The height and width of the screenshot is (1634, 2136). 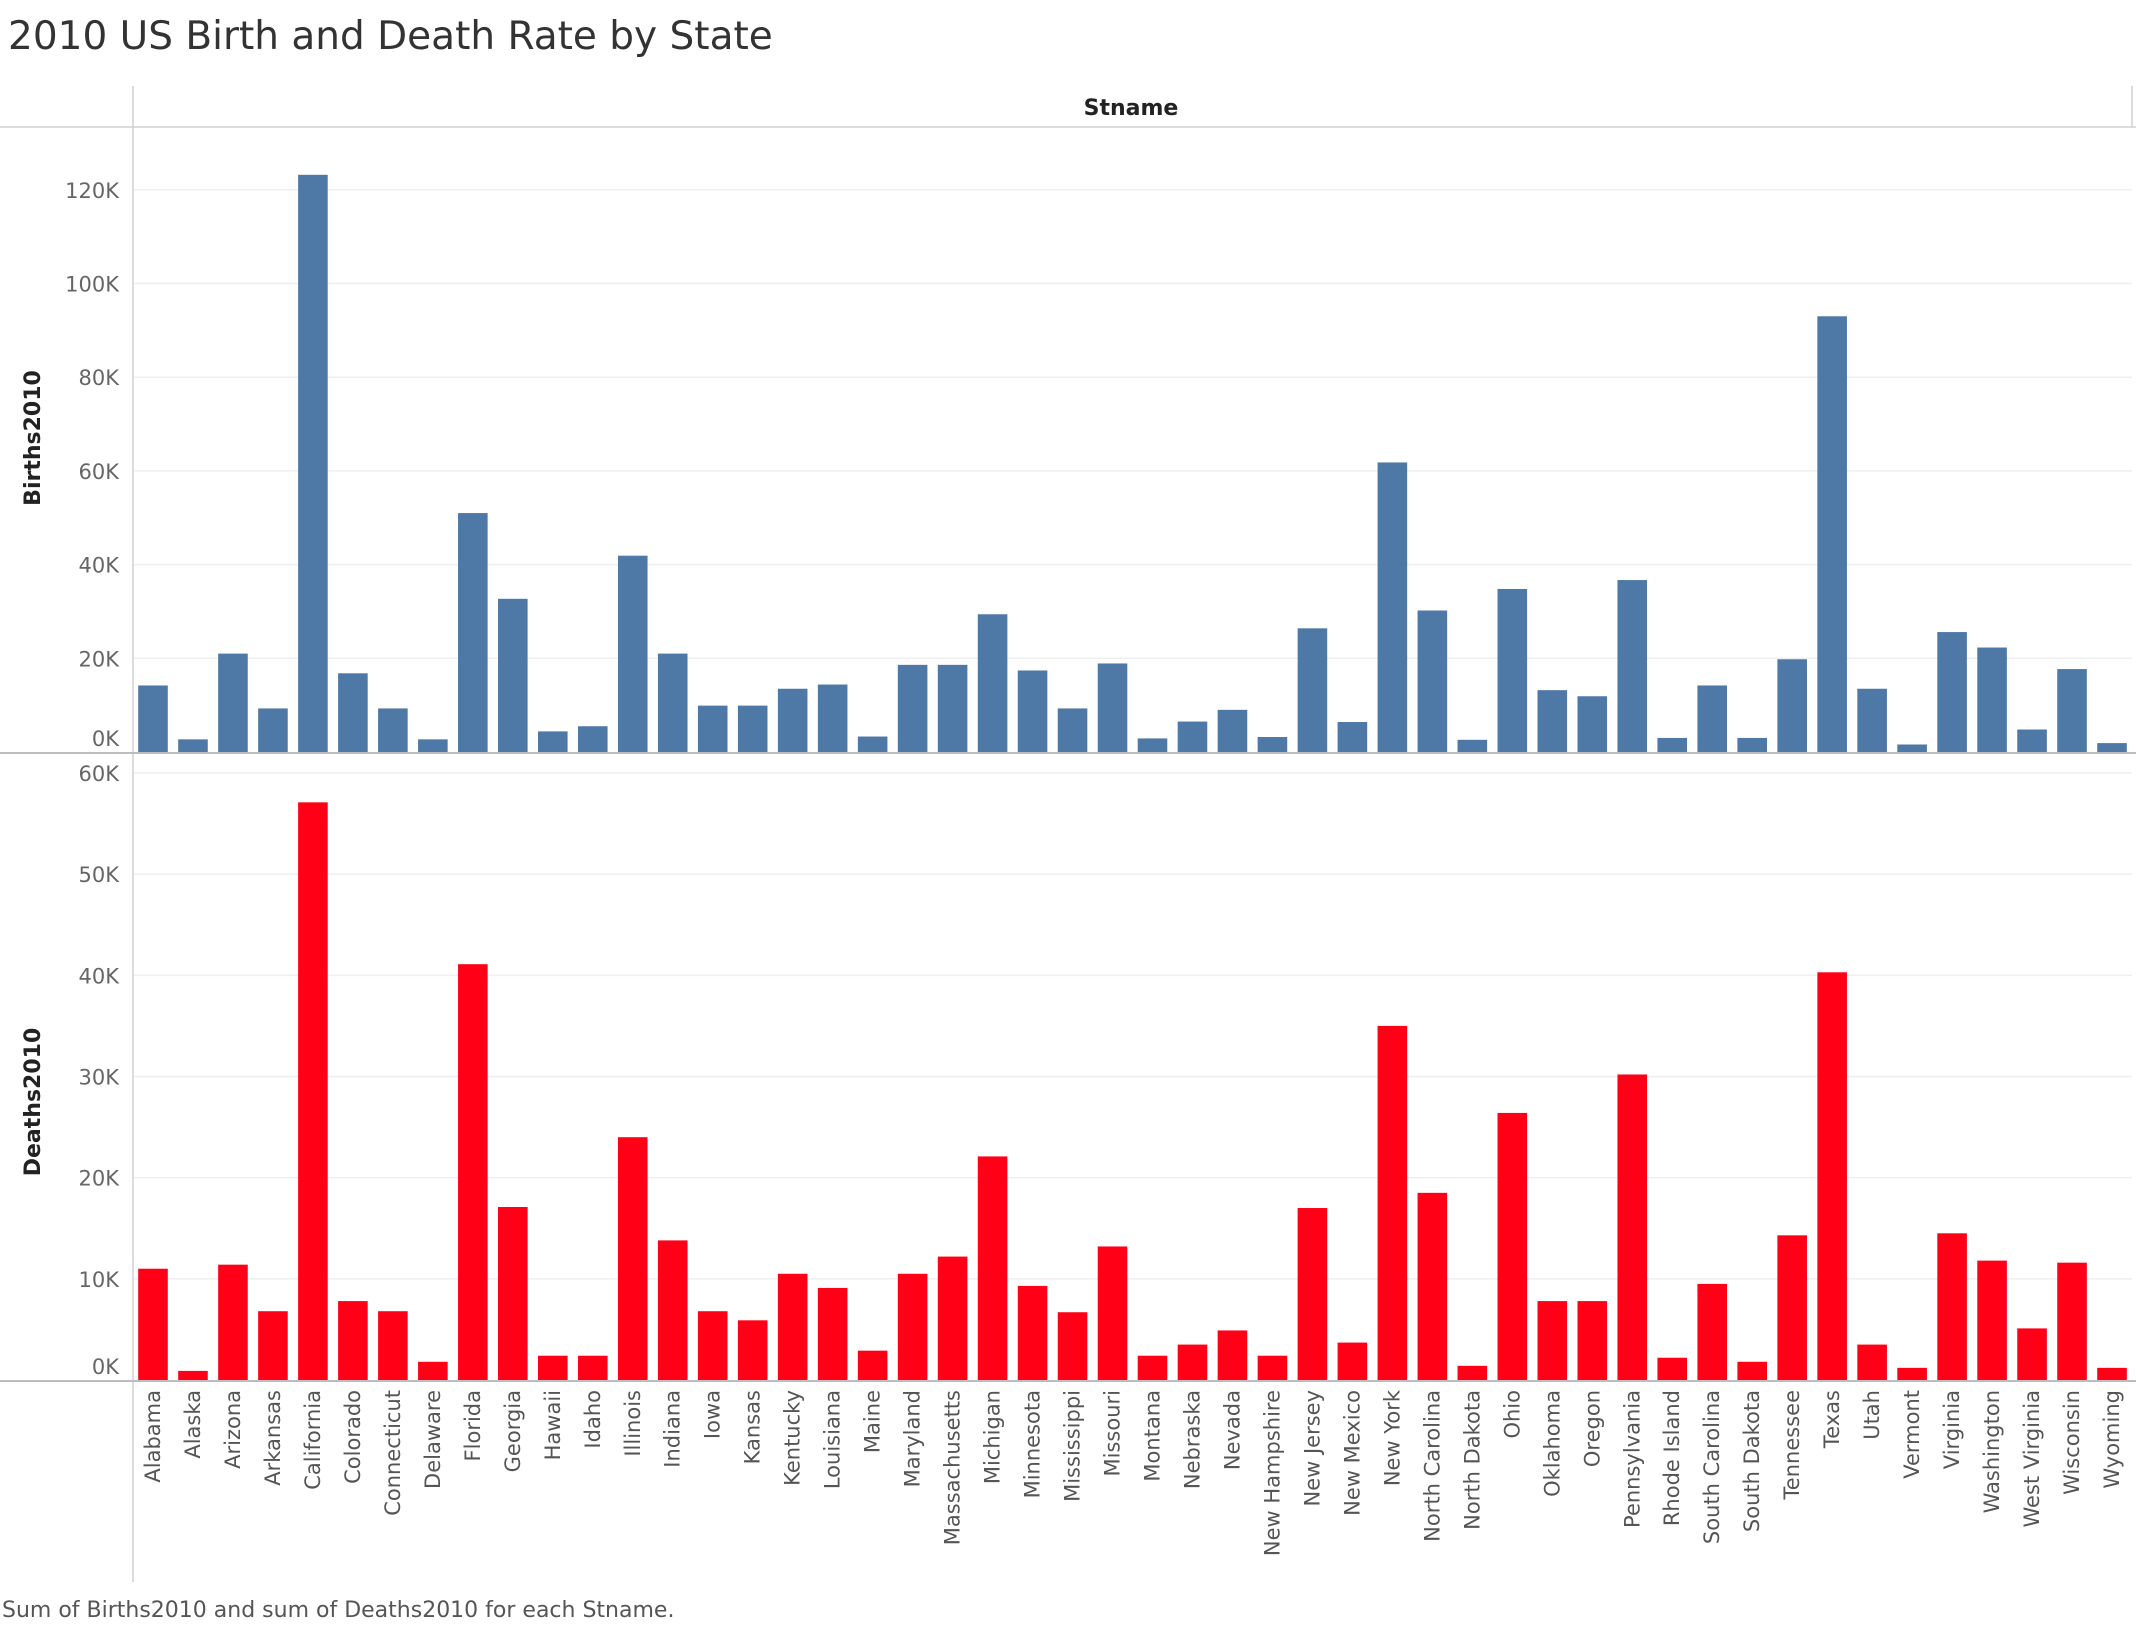 I want to click on deaths-bar-new-mexico, so click(x=1352, y=1361).